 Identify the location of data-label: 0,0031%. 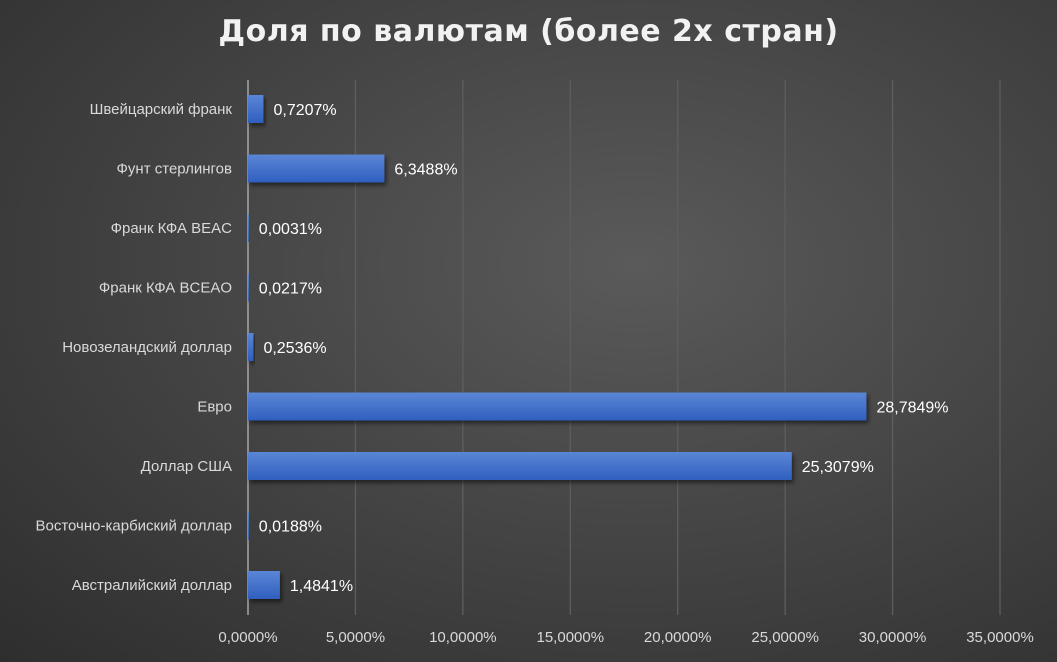
(290, 229).